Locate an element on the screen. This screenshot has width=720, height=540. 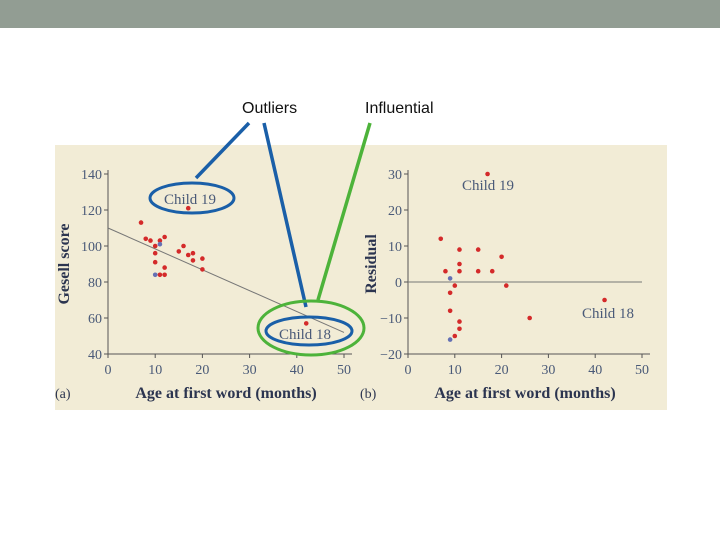
y-axis-label: Gesell score is located at coordinates (64, 263).